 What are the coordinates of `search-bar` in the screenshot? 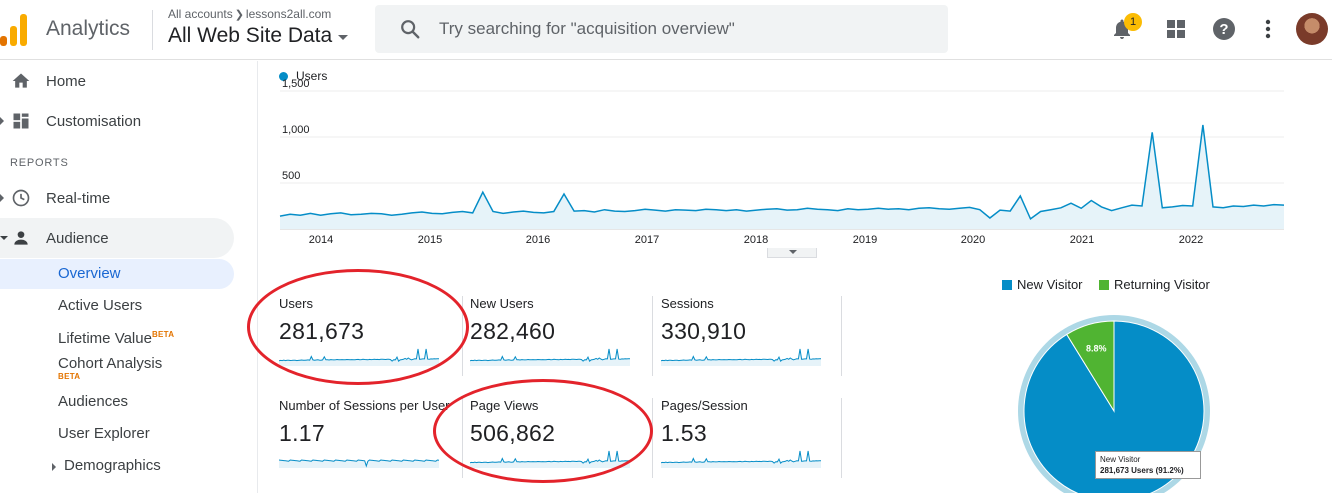 It's located at (661, 29).